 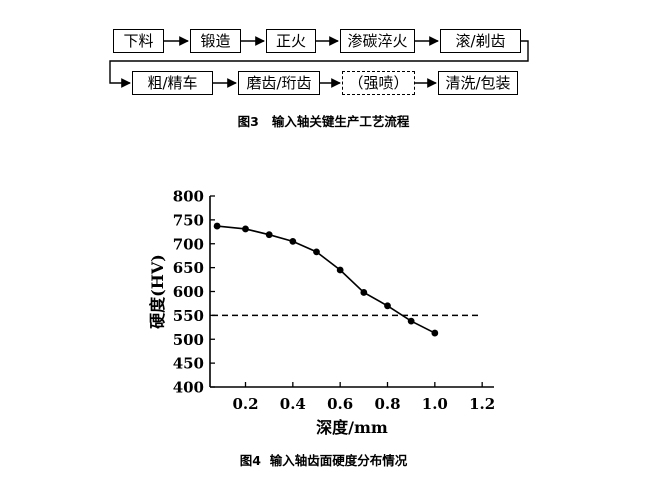 What do you see at coordinates (480, 41) in the screenshot?
I see `step-hobbing-shaving: 滚/剃齿` at bounding box center [480, 41].